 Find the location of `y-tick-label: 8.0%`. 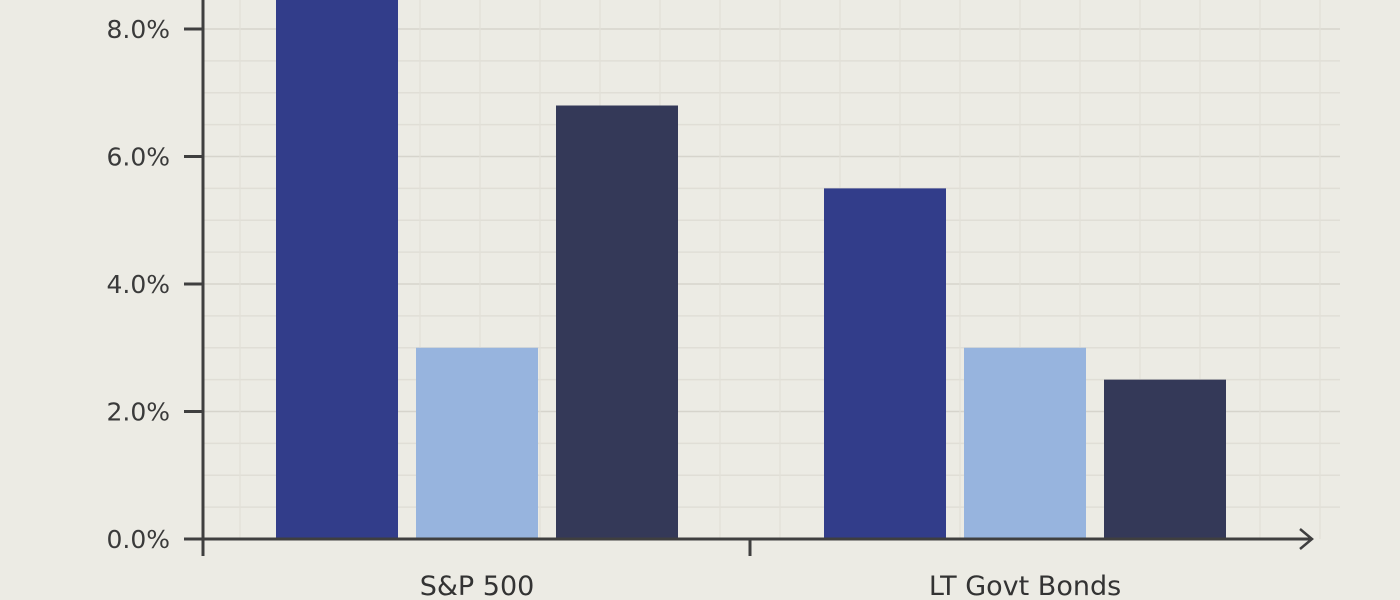

y-tick-label: 8.0% is located at coordinates (138, 29).